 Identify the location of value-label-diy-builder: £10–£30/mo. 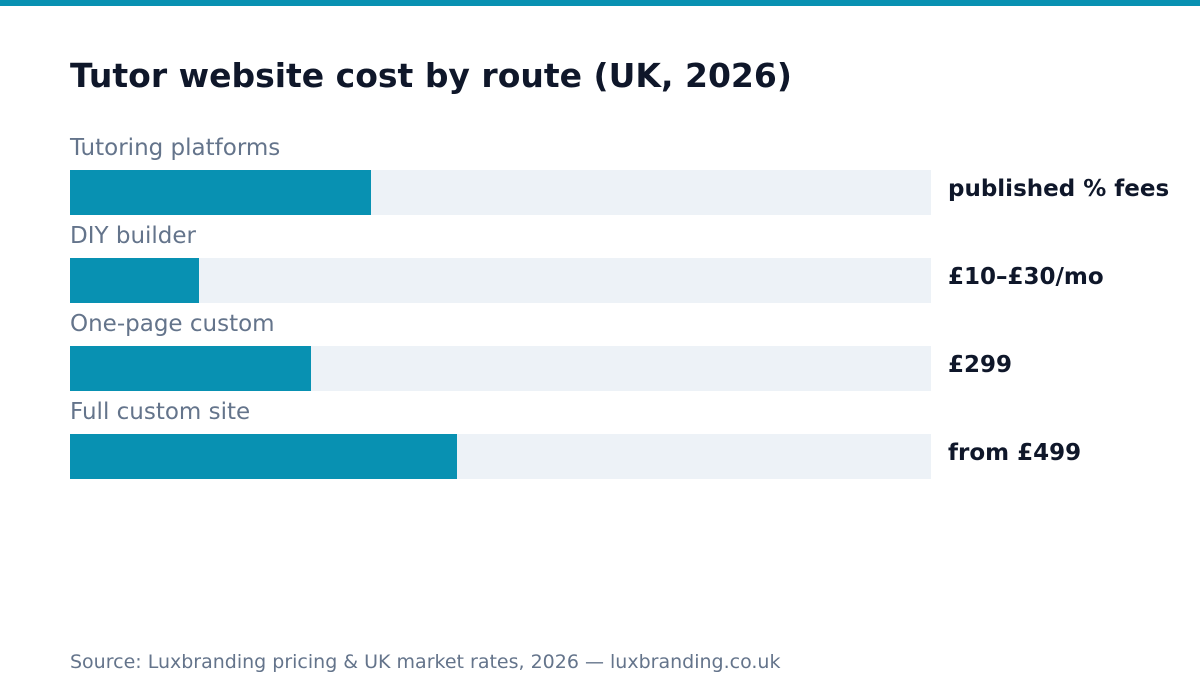
(1026, 277).